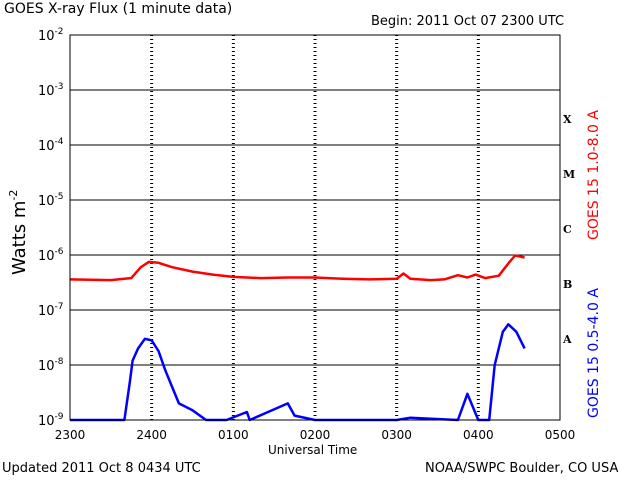 This screenshot has height=480, width=640. What do you see at coordinates (151, 435) in the screenshot?
I see `x-tick-label: 2400` at bounding box center [151, 435].